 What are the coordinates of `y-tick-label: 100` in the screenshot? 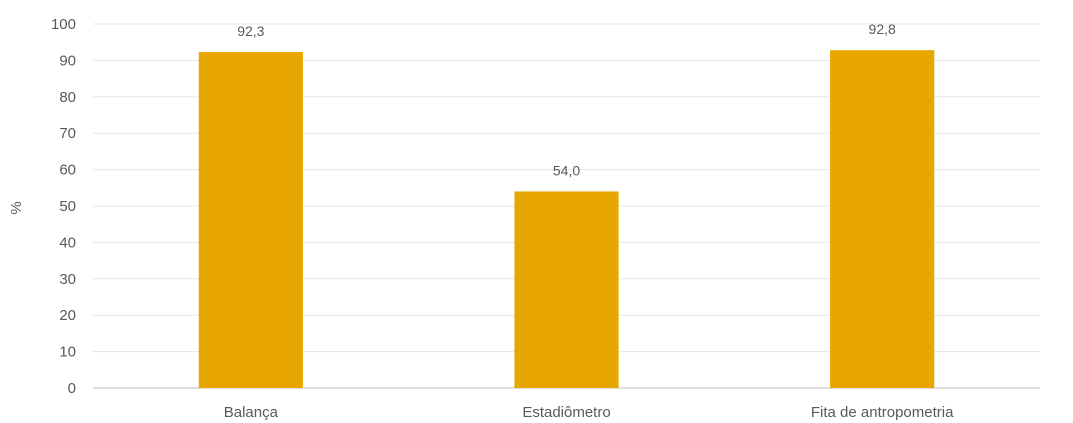 It's located at (63, 24).